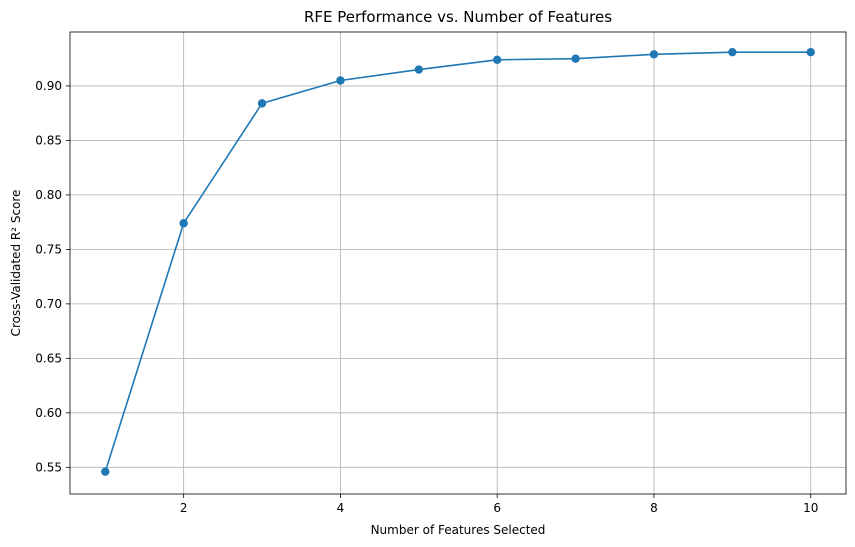 This screenshot has width=855, height=547. What do you see at coordinates (497, 508) in the screenshot?
I see `x-tick-label: 6` at bounding box center [497, 508].